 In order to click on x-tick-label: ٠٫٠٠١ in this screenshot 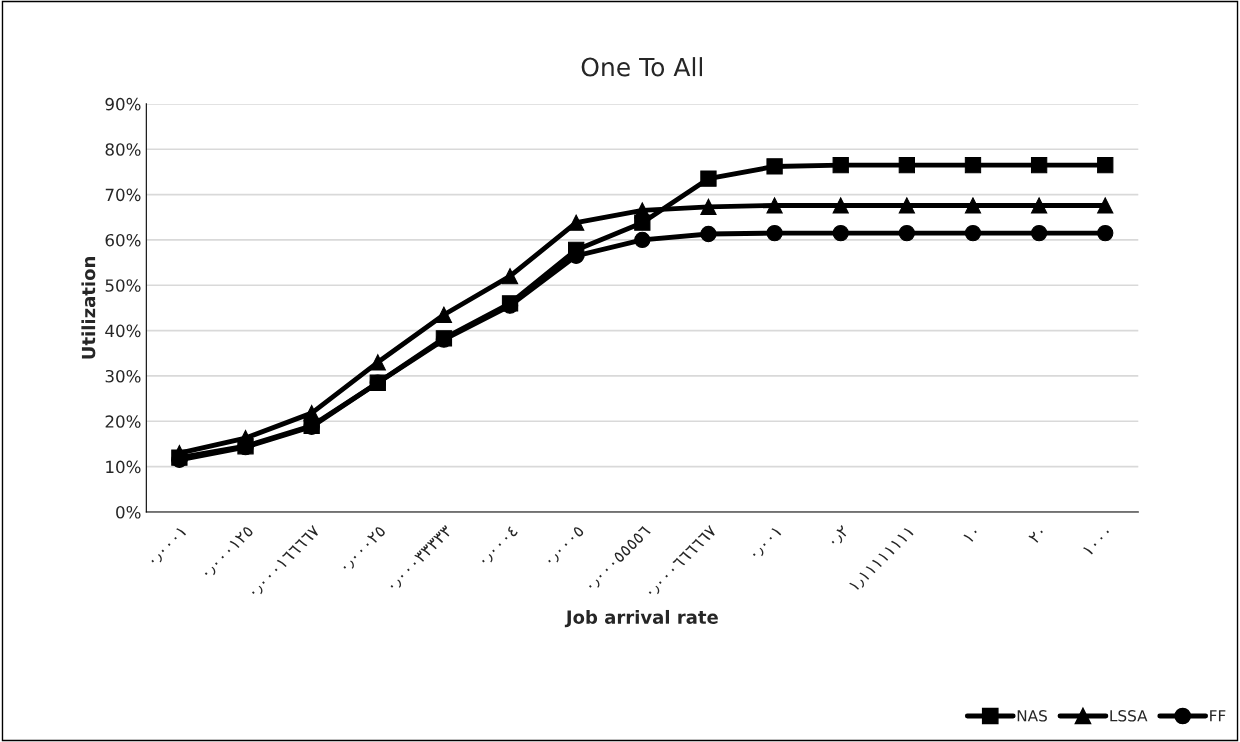, I will do `click(766, 543)`.